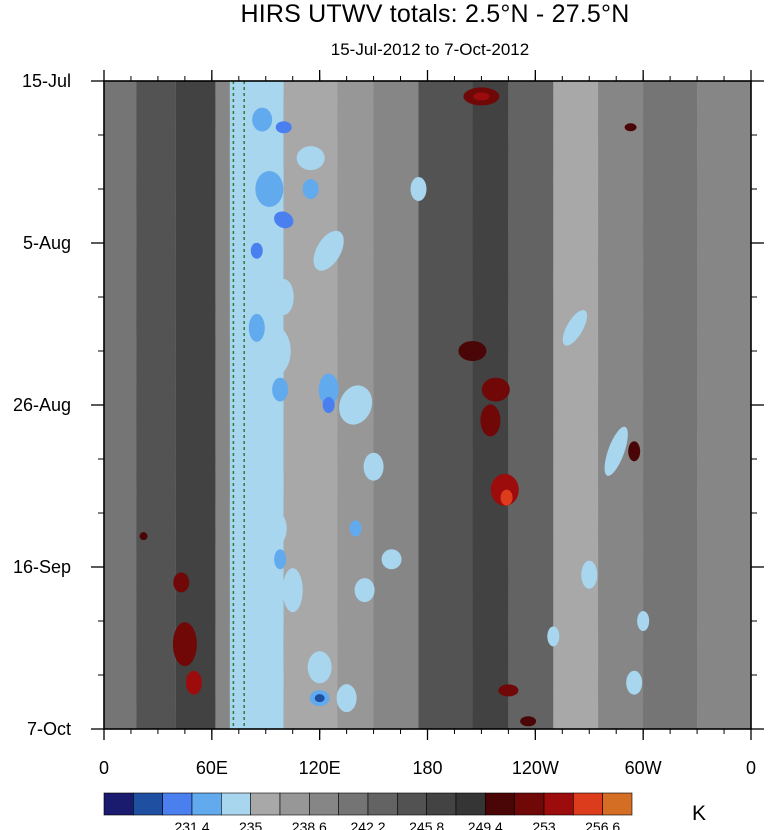  I want to click on y-tick-label: 5-Aug, so click(47, 243).